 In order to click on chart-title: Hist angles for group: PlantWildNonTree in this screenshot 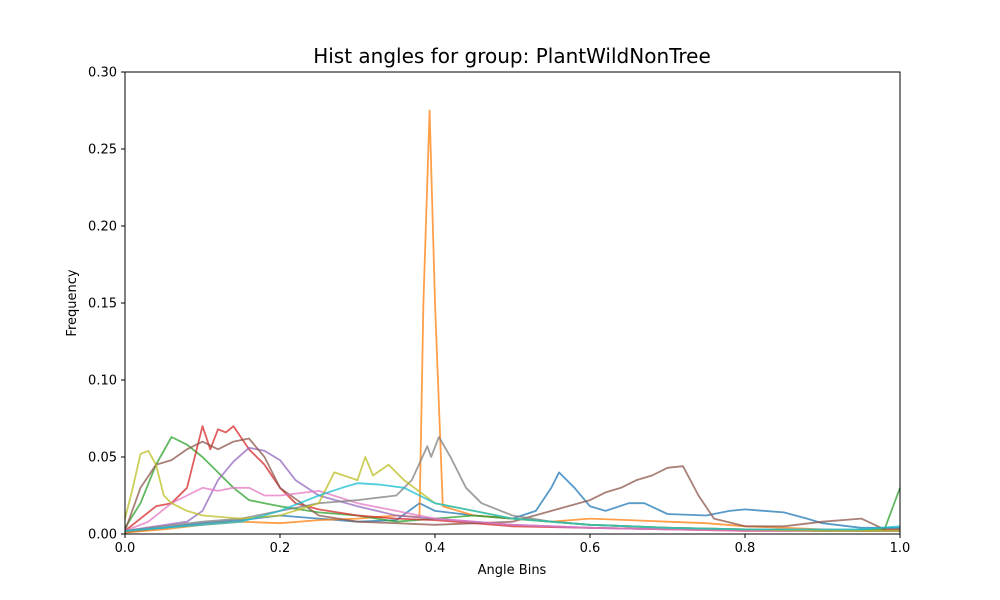, I will do `click(512, 56)`.